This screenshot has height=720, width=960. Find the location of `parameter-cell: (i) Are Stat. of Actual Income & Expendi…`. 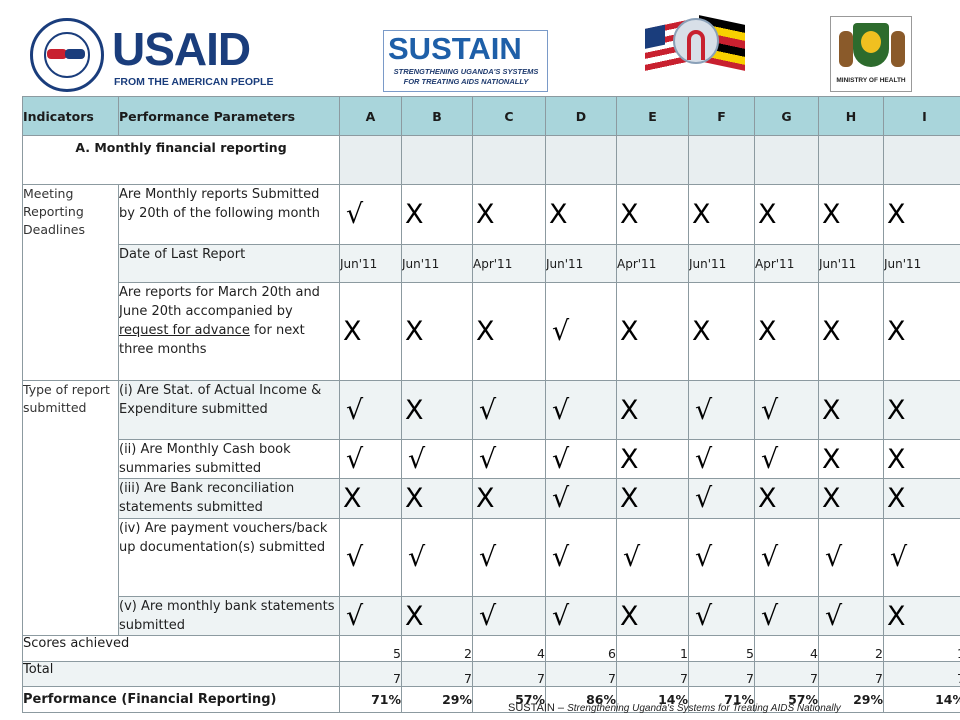

parameter-cell: (i) Are Stat. of Actual Income & Expendi… is located at coordinates (229, 410).